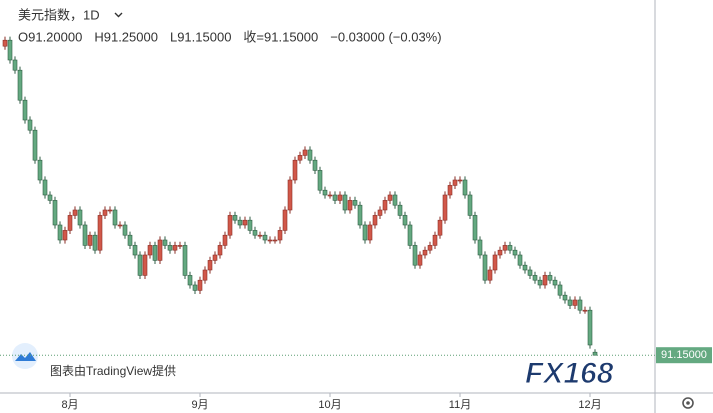  What do you see at coordinates (126, 36) in the screenshot?
I see `ohlc-value: H91.25000` at bounding box center [126, 36].